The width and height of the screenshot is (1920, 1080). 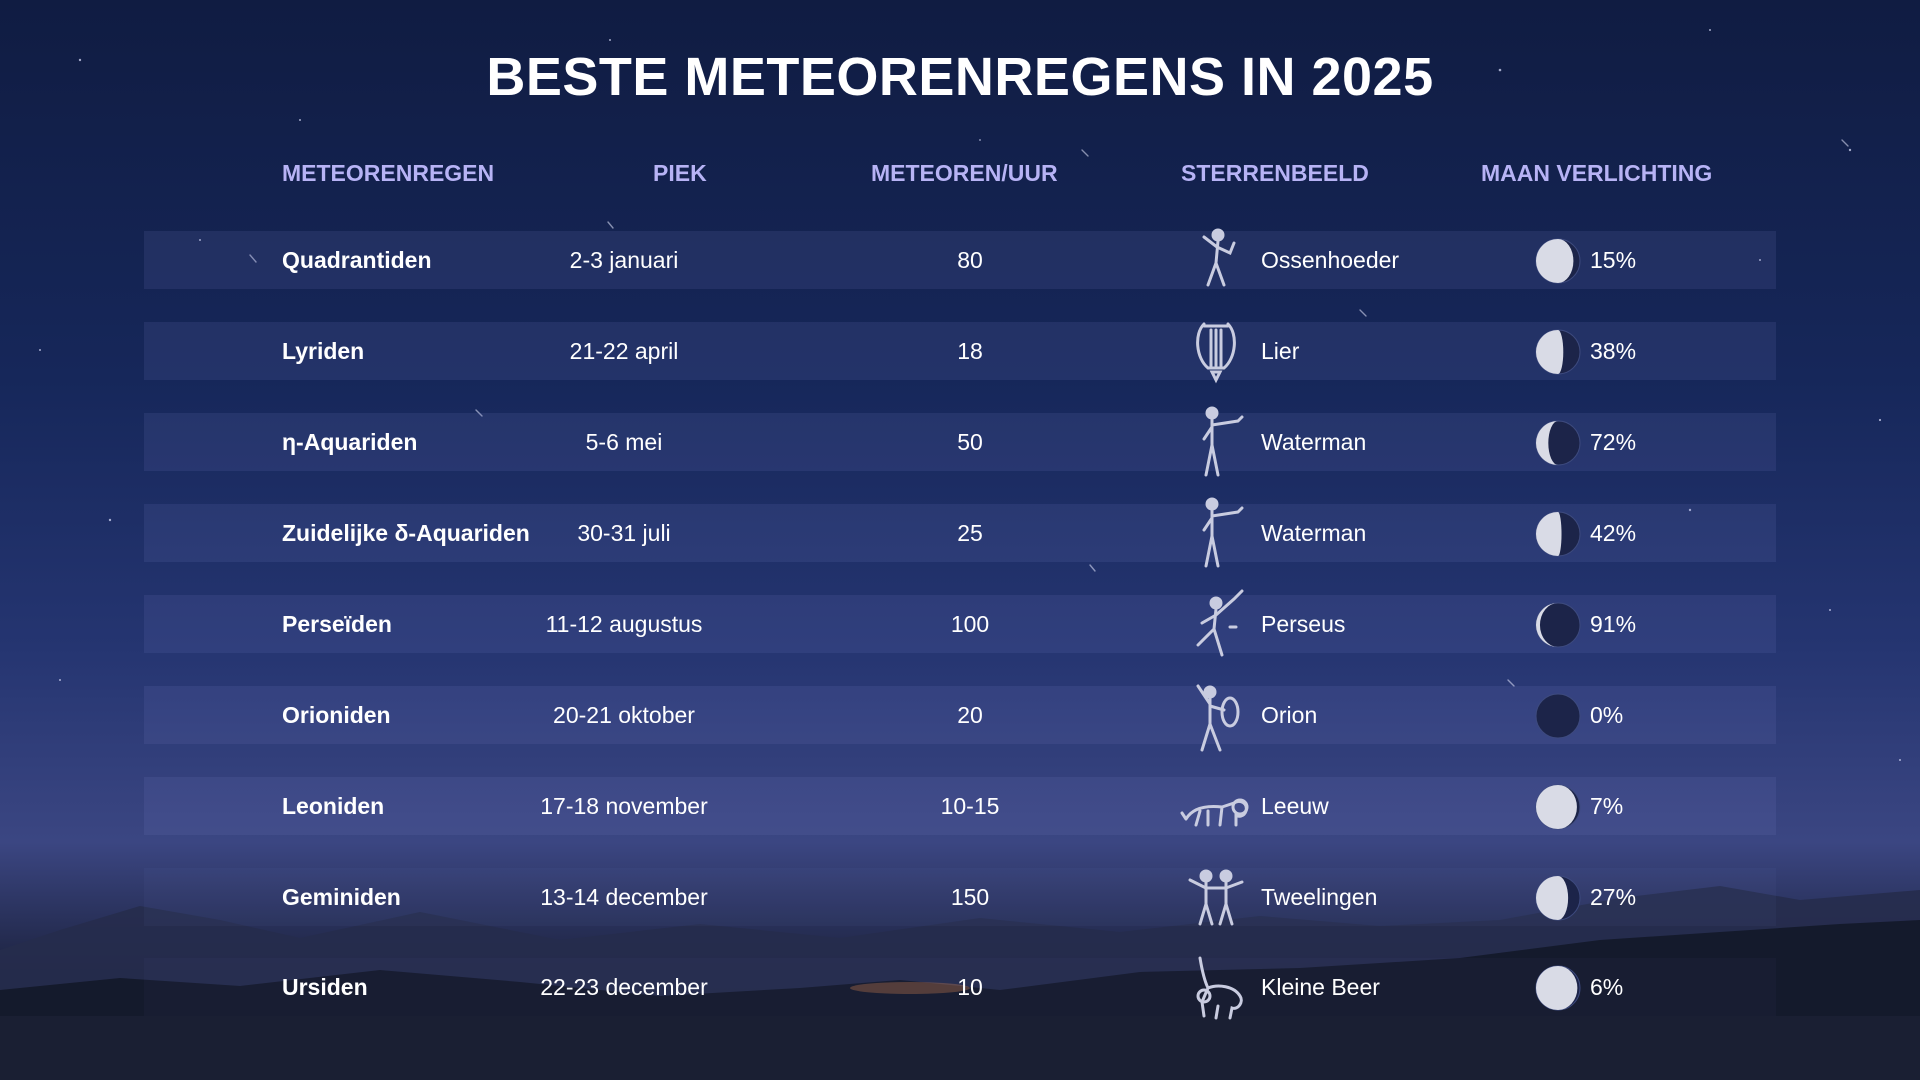 What do you see at coordinates (1216, 987) in the screenshot?
I see `bear-icon` at bounding box center [1216, 987].